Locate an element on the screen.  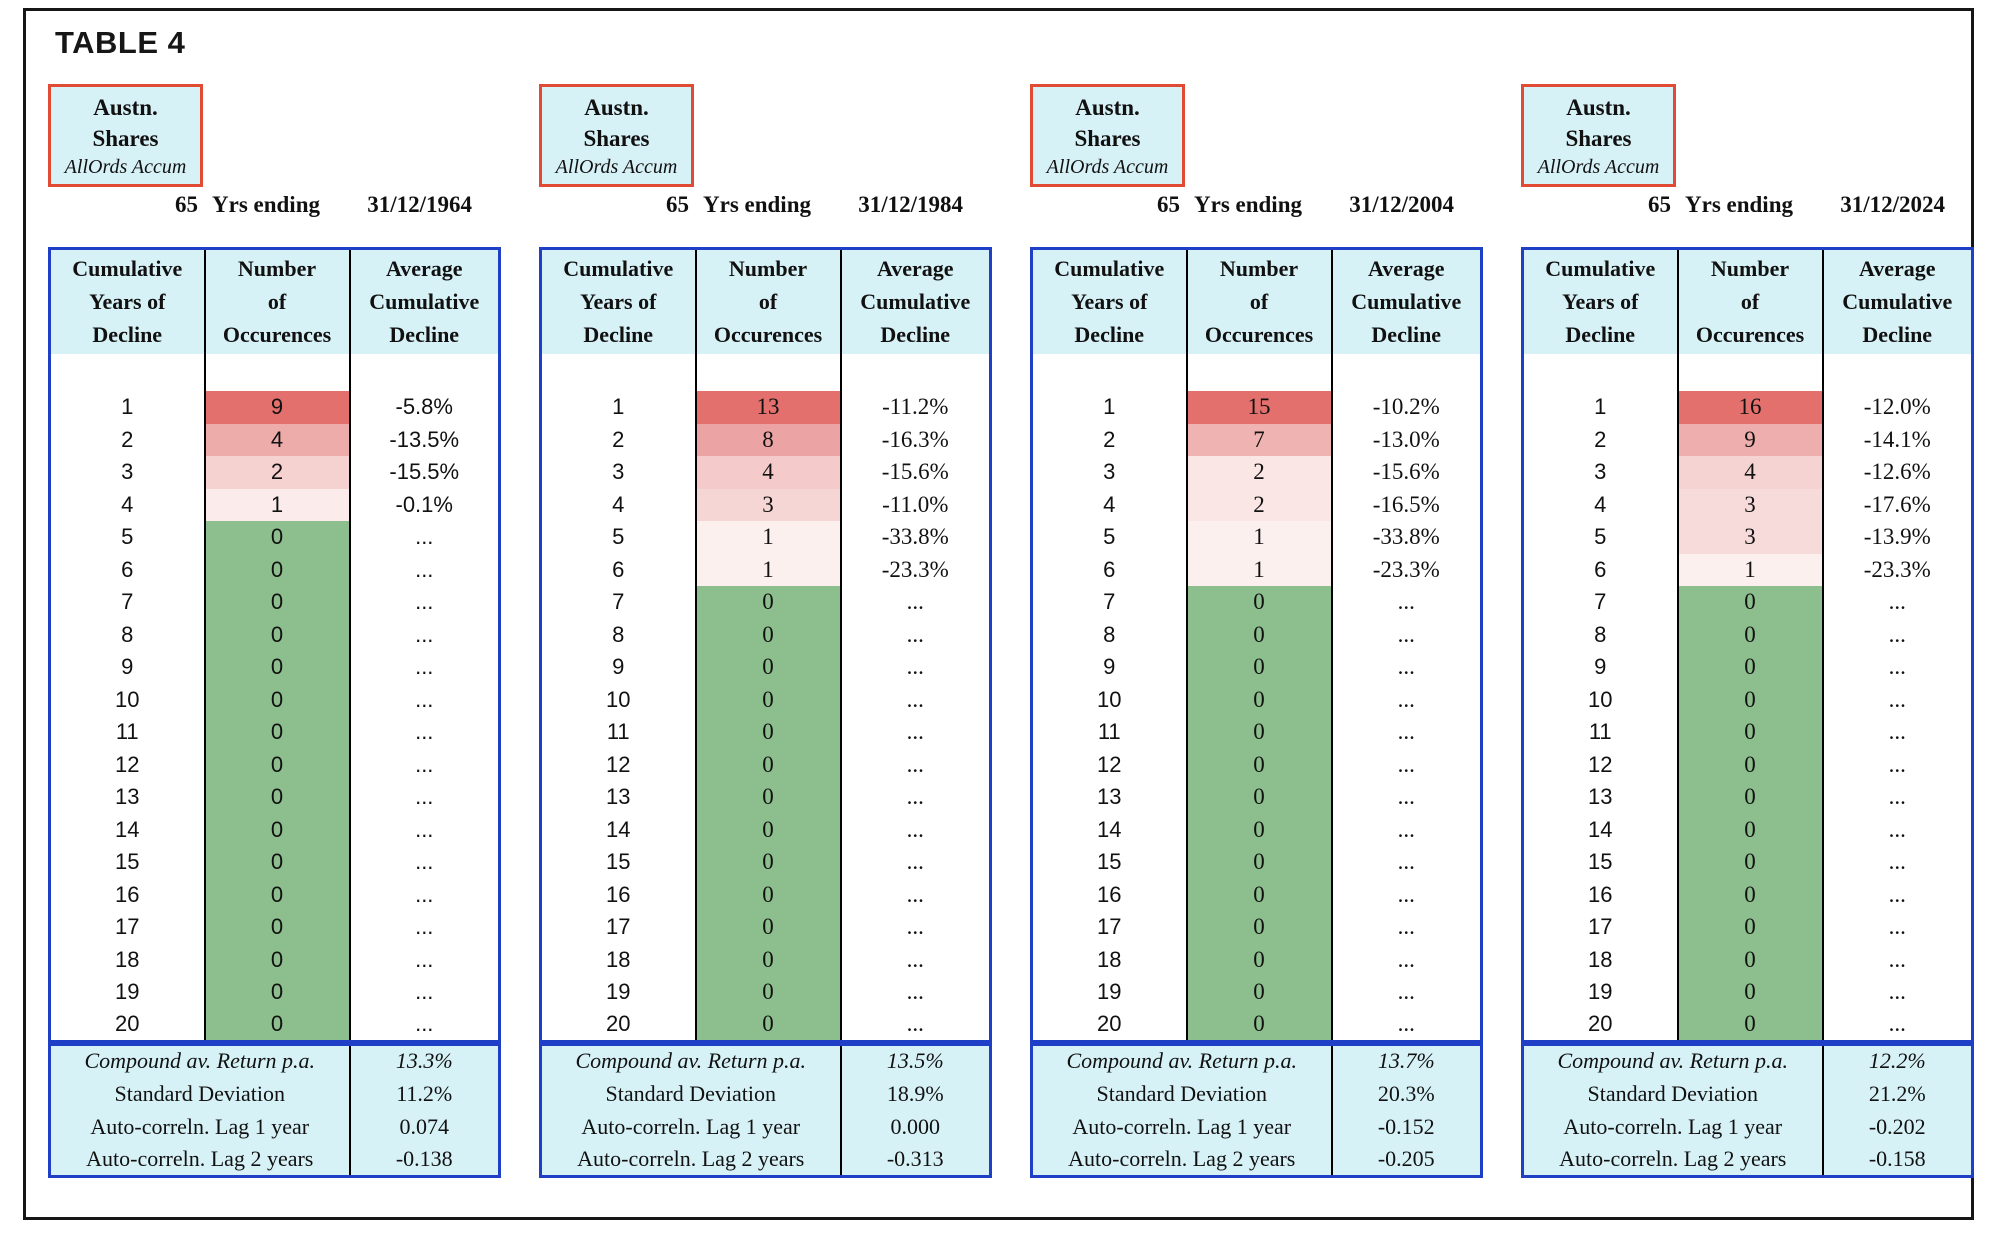
occurrences-cell: 7 is located at coordinates (1259, 439).